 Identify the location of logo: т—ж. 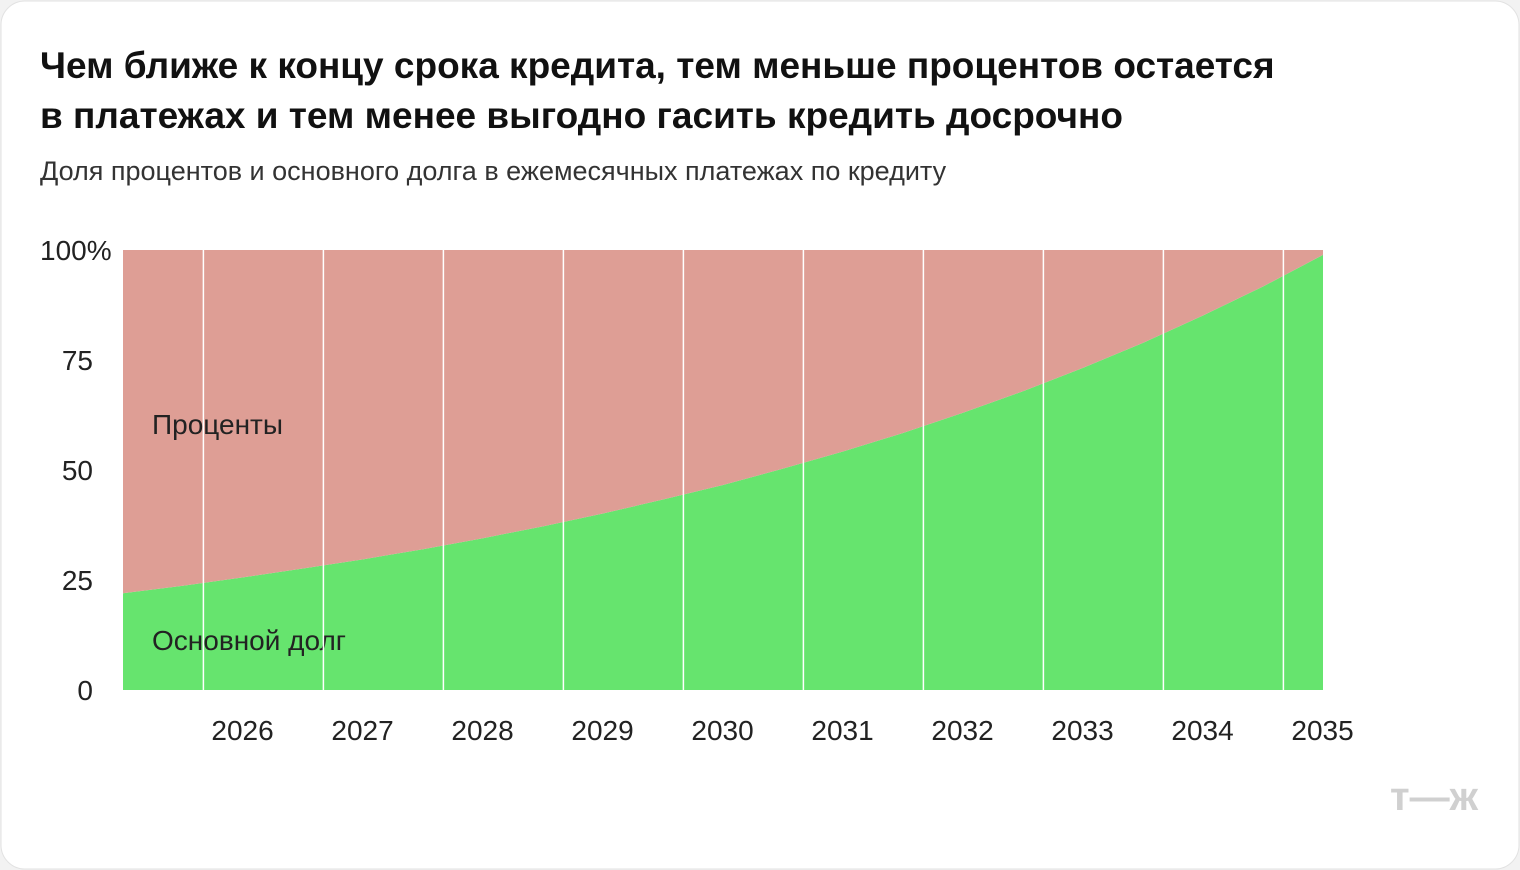
(1434, 797).